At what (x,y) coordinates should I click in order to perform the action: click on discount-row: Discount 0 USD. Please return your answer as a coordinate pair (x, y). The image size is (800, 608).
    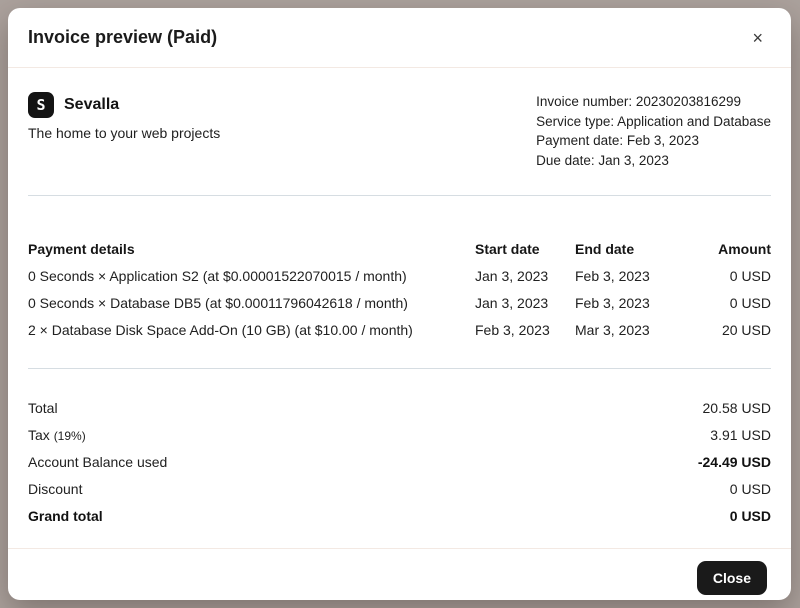
    Looking at the image, I should click on (399, 488).